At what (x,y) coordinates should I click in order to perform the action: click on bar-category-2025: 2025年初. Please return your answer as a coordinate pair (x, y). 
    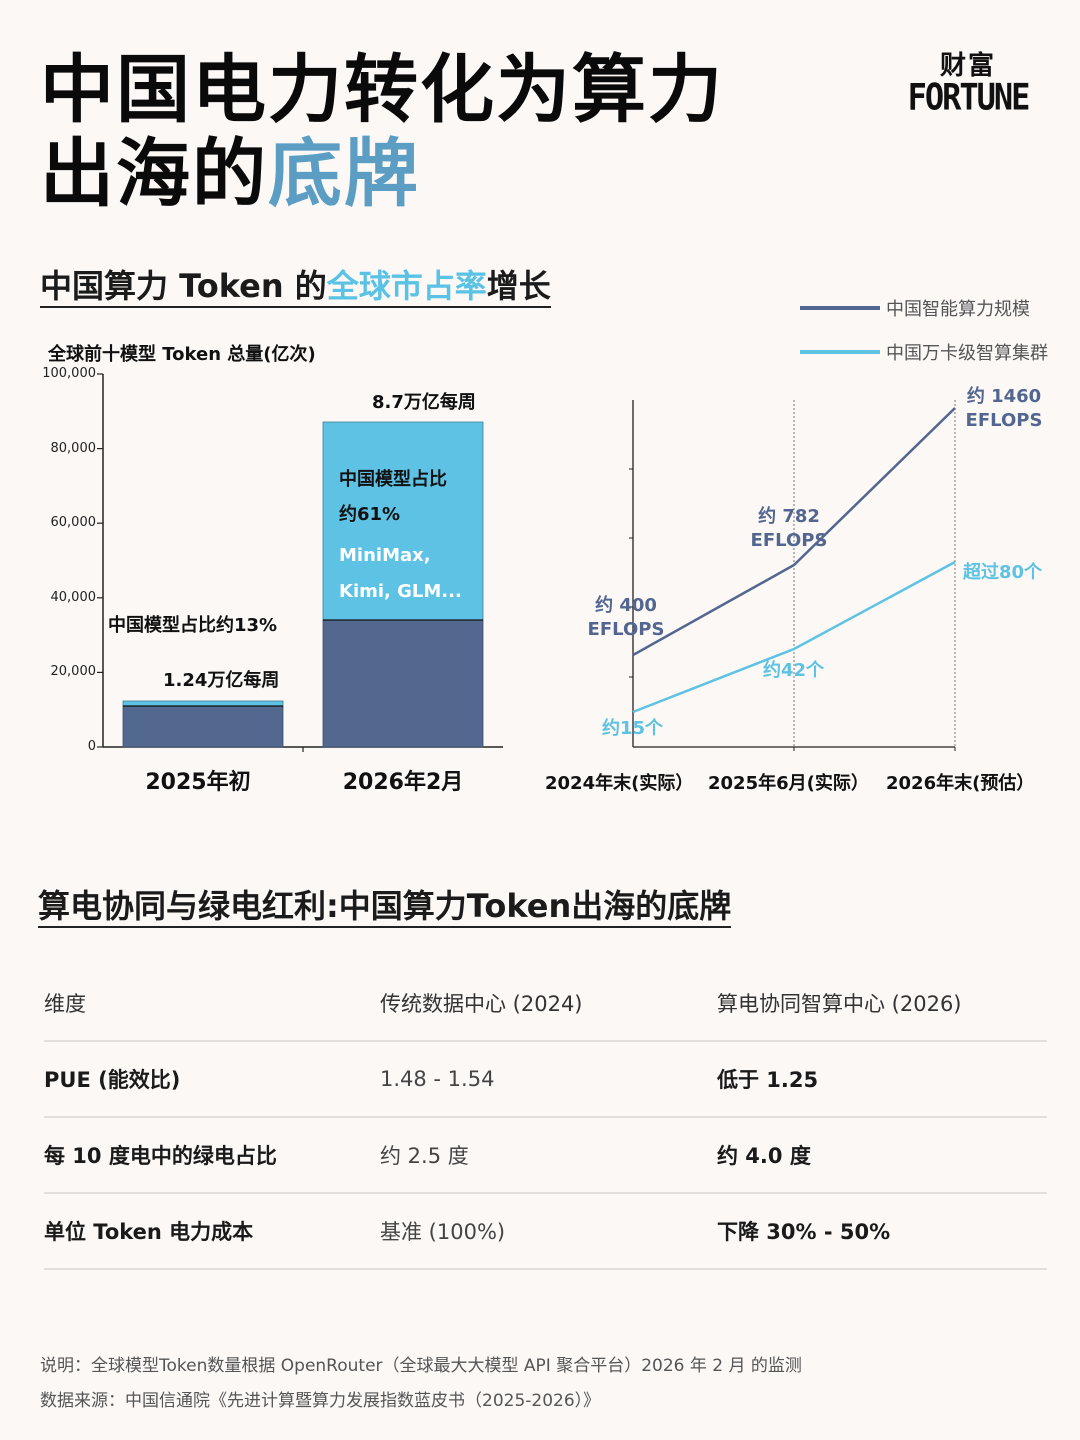
    Looking at the image, I should click on (198, 782).